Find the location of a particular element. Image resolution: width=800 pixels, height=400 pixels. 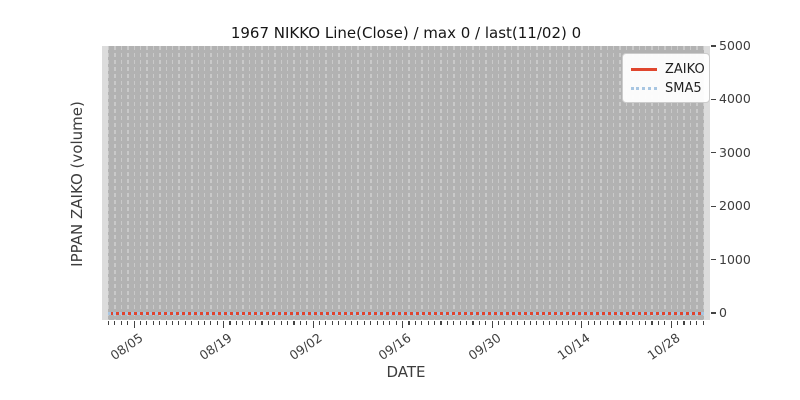

x-tick-label: 08/19 is located at coordinates (215, 346).